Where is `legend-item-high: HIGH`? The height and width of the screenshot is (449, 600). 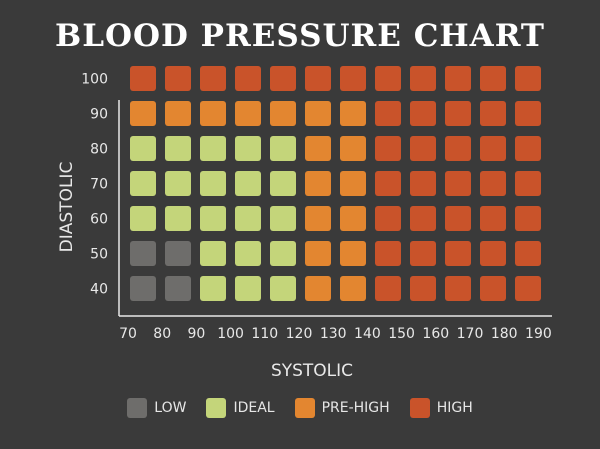 legend-item-high: HIGH is located at coordinates (441, 408).